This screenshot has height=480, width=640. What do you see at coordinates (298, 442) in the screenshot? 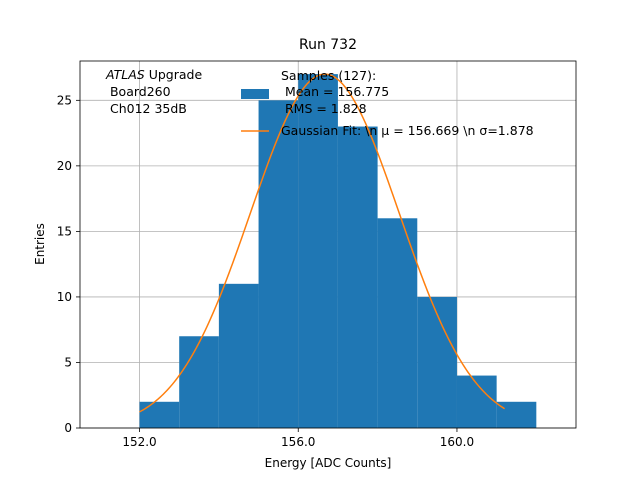
I see `x-tick-label-1: 156.0` at bounding box center [298, 442].